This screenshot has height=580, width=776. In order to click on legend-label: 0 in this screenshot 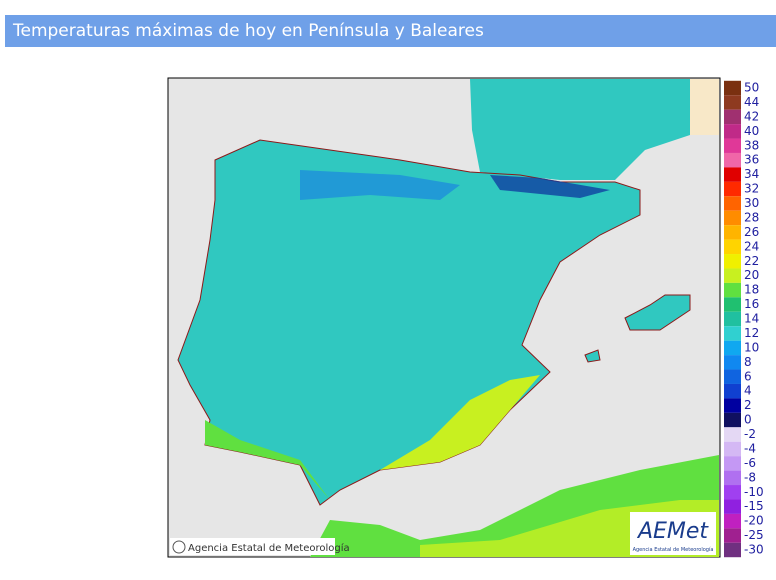, I will do `click(748, 420)`.